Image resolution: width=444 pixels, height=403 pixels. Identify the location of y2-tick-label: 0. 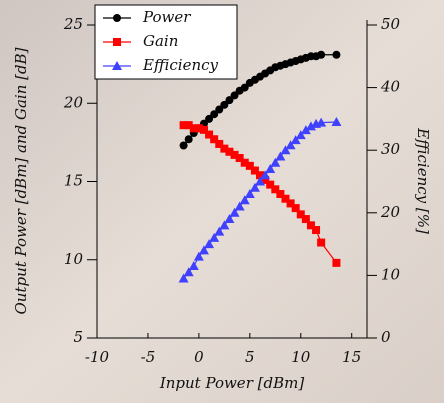
(386, 337).